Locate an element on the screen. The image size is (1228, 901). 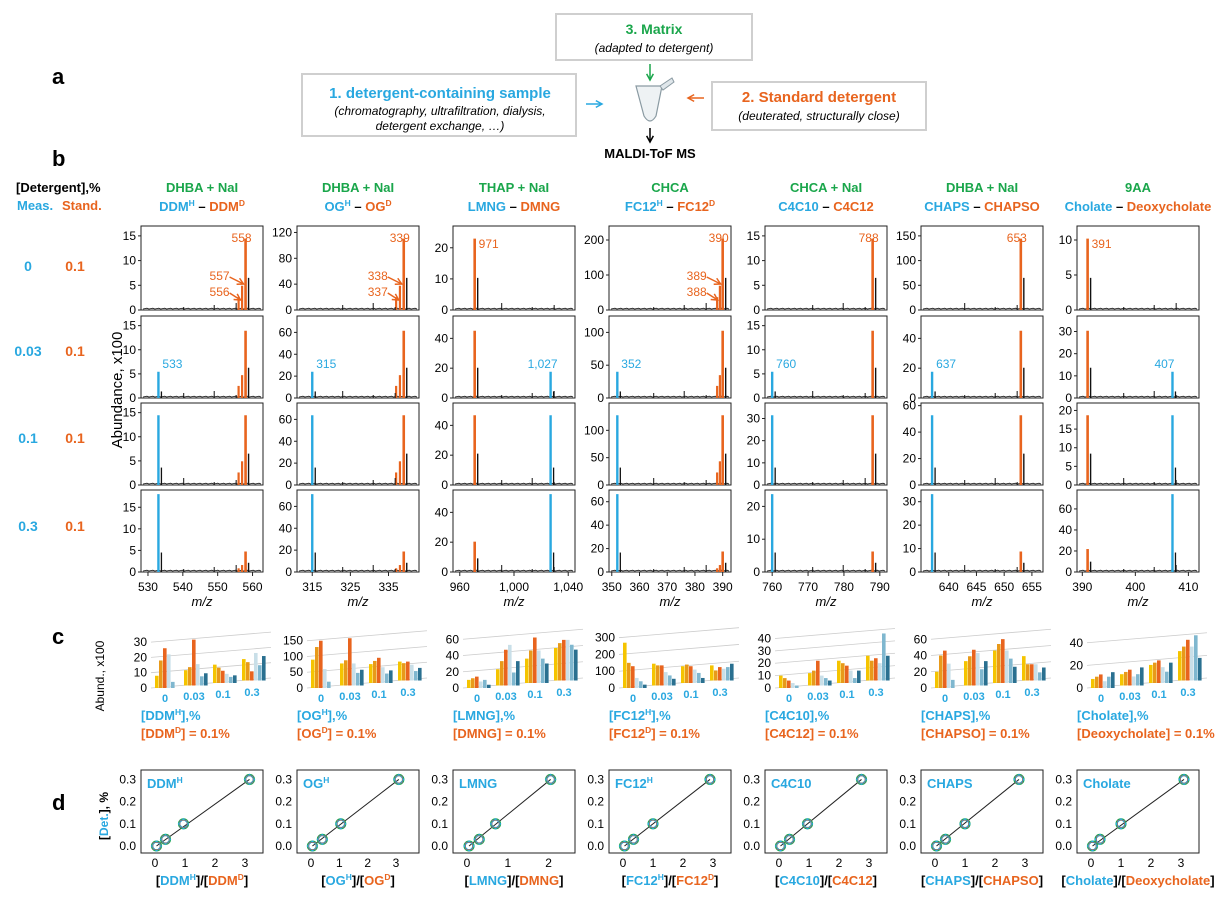
spectrum-matrix-2: THAP + NaI is located at coordinates (514, 187).